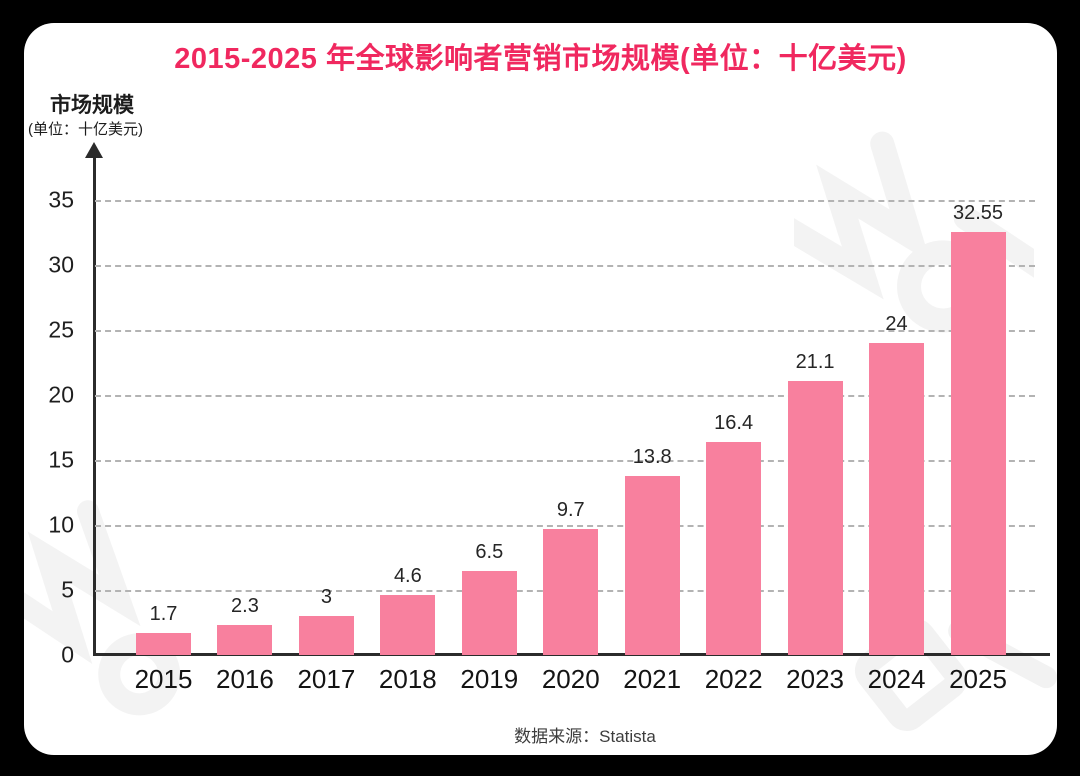 This screenshot has width=1080, height=776. What do you see at coordinates (978, 679) in the screenshot?
I see `x-tick-label-2025: 2025` at bounding box center [978, 679].